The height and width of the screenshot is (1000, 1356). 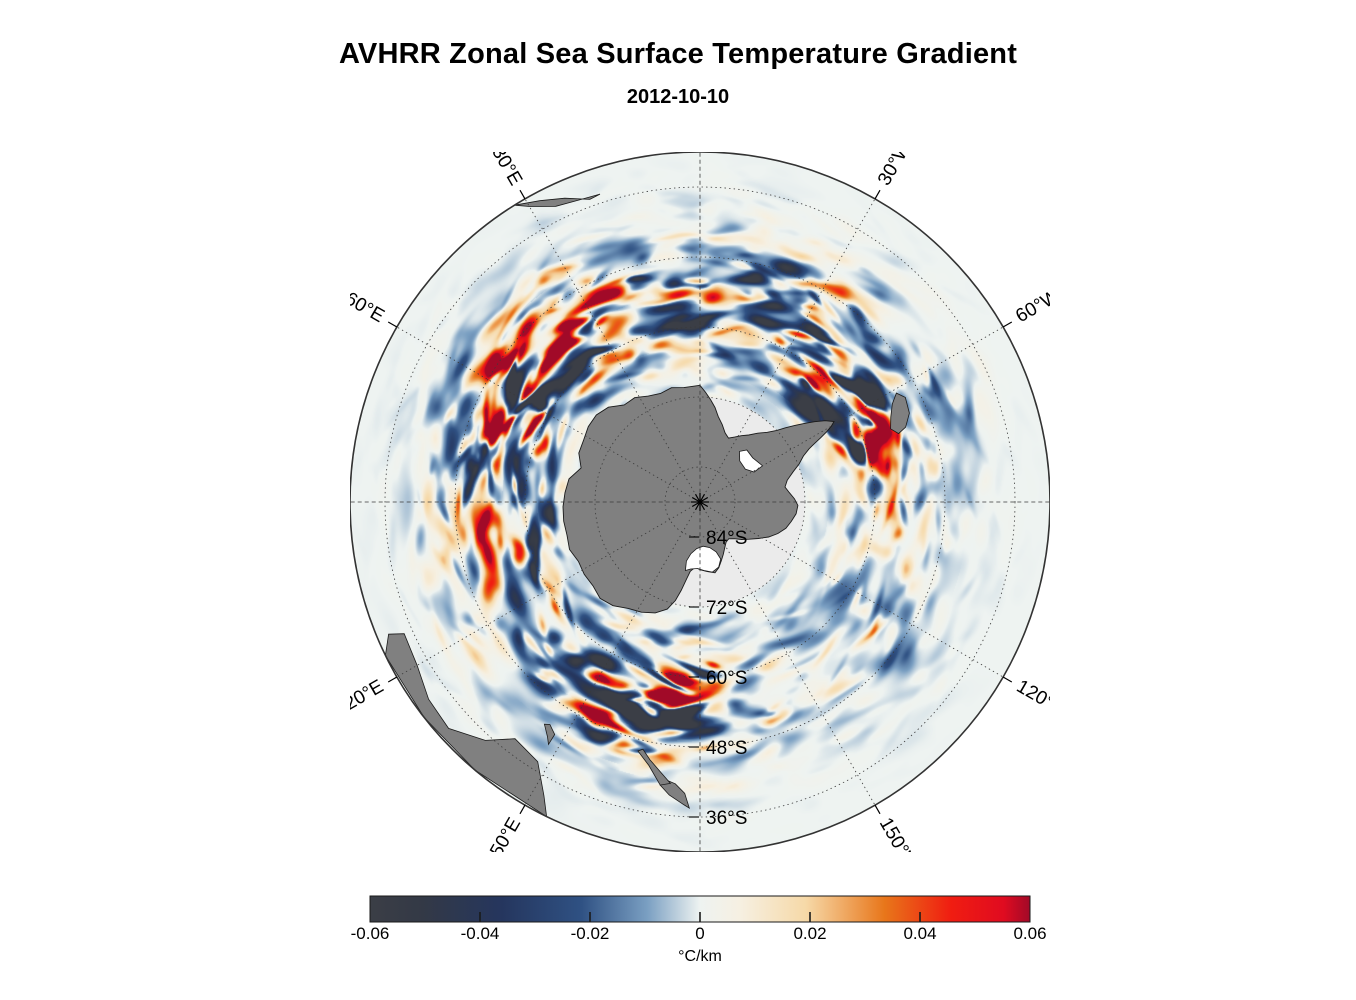 What do you see at coordinates (700, 956) in the screenshot?
I see `colorbar-unit-label: °C/km` at bounding box center [700, 956].